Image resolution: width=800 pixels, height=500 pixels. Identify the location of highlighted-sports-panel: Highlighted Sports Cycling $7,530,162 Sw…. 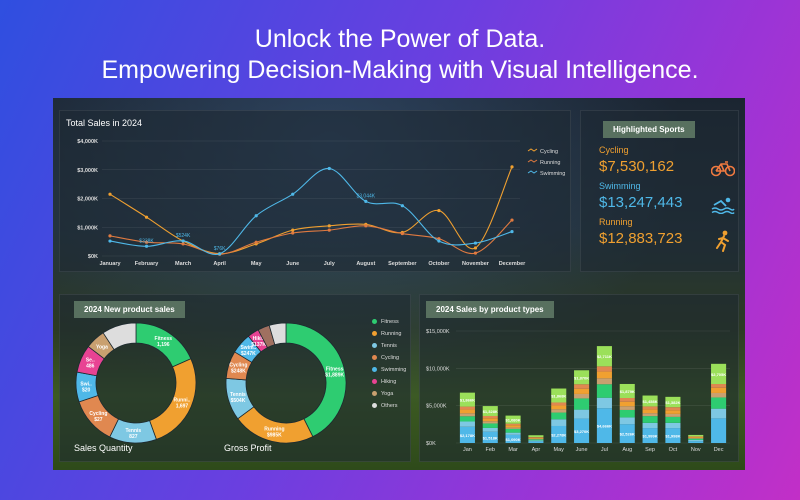
(659, 191).